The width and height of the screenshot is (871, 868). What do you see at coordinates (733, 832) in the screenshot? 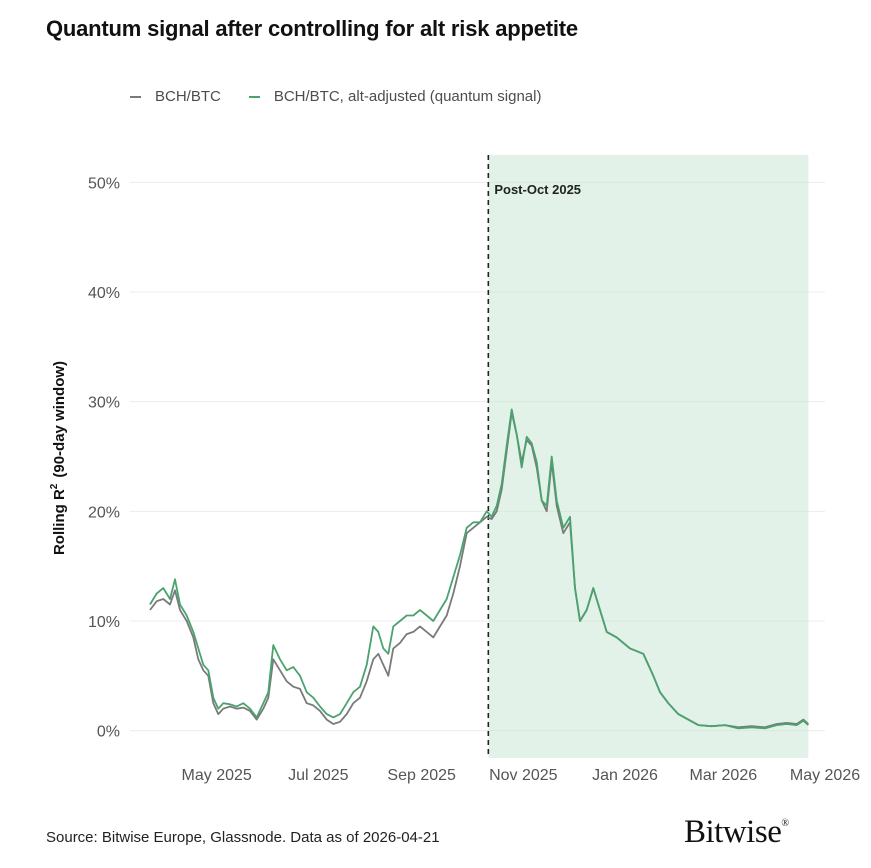
I see `logo-text: Bitwise` at bounding box center [733, 832].